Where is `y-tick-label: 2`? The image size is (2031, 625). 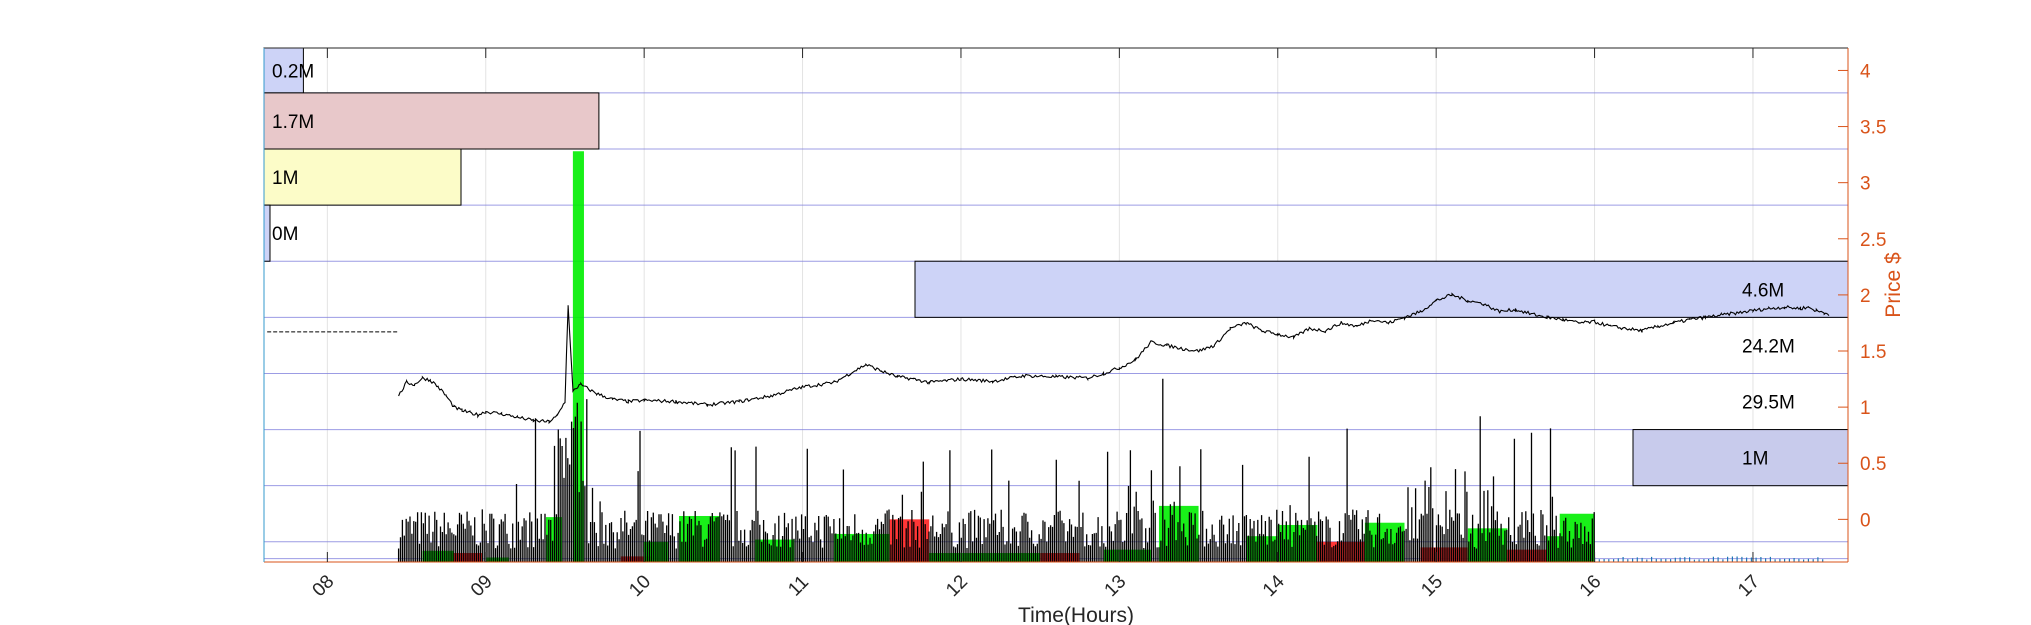 y-tick-label: 2 is located at coordinates (1865, 296).